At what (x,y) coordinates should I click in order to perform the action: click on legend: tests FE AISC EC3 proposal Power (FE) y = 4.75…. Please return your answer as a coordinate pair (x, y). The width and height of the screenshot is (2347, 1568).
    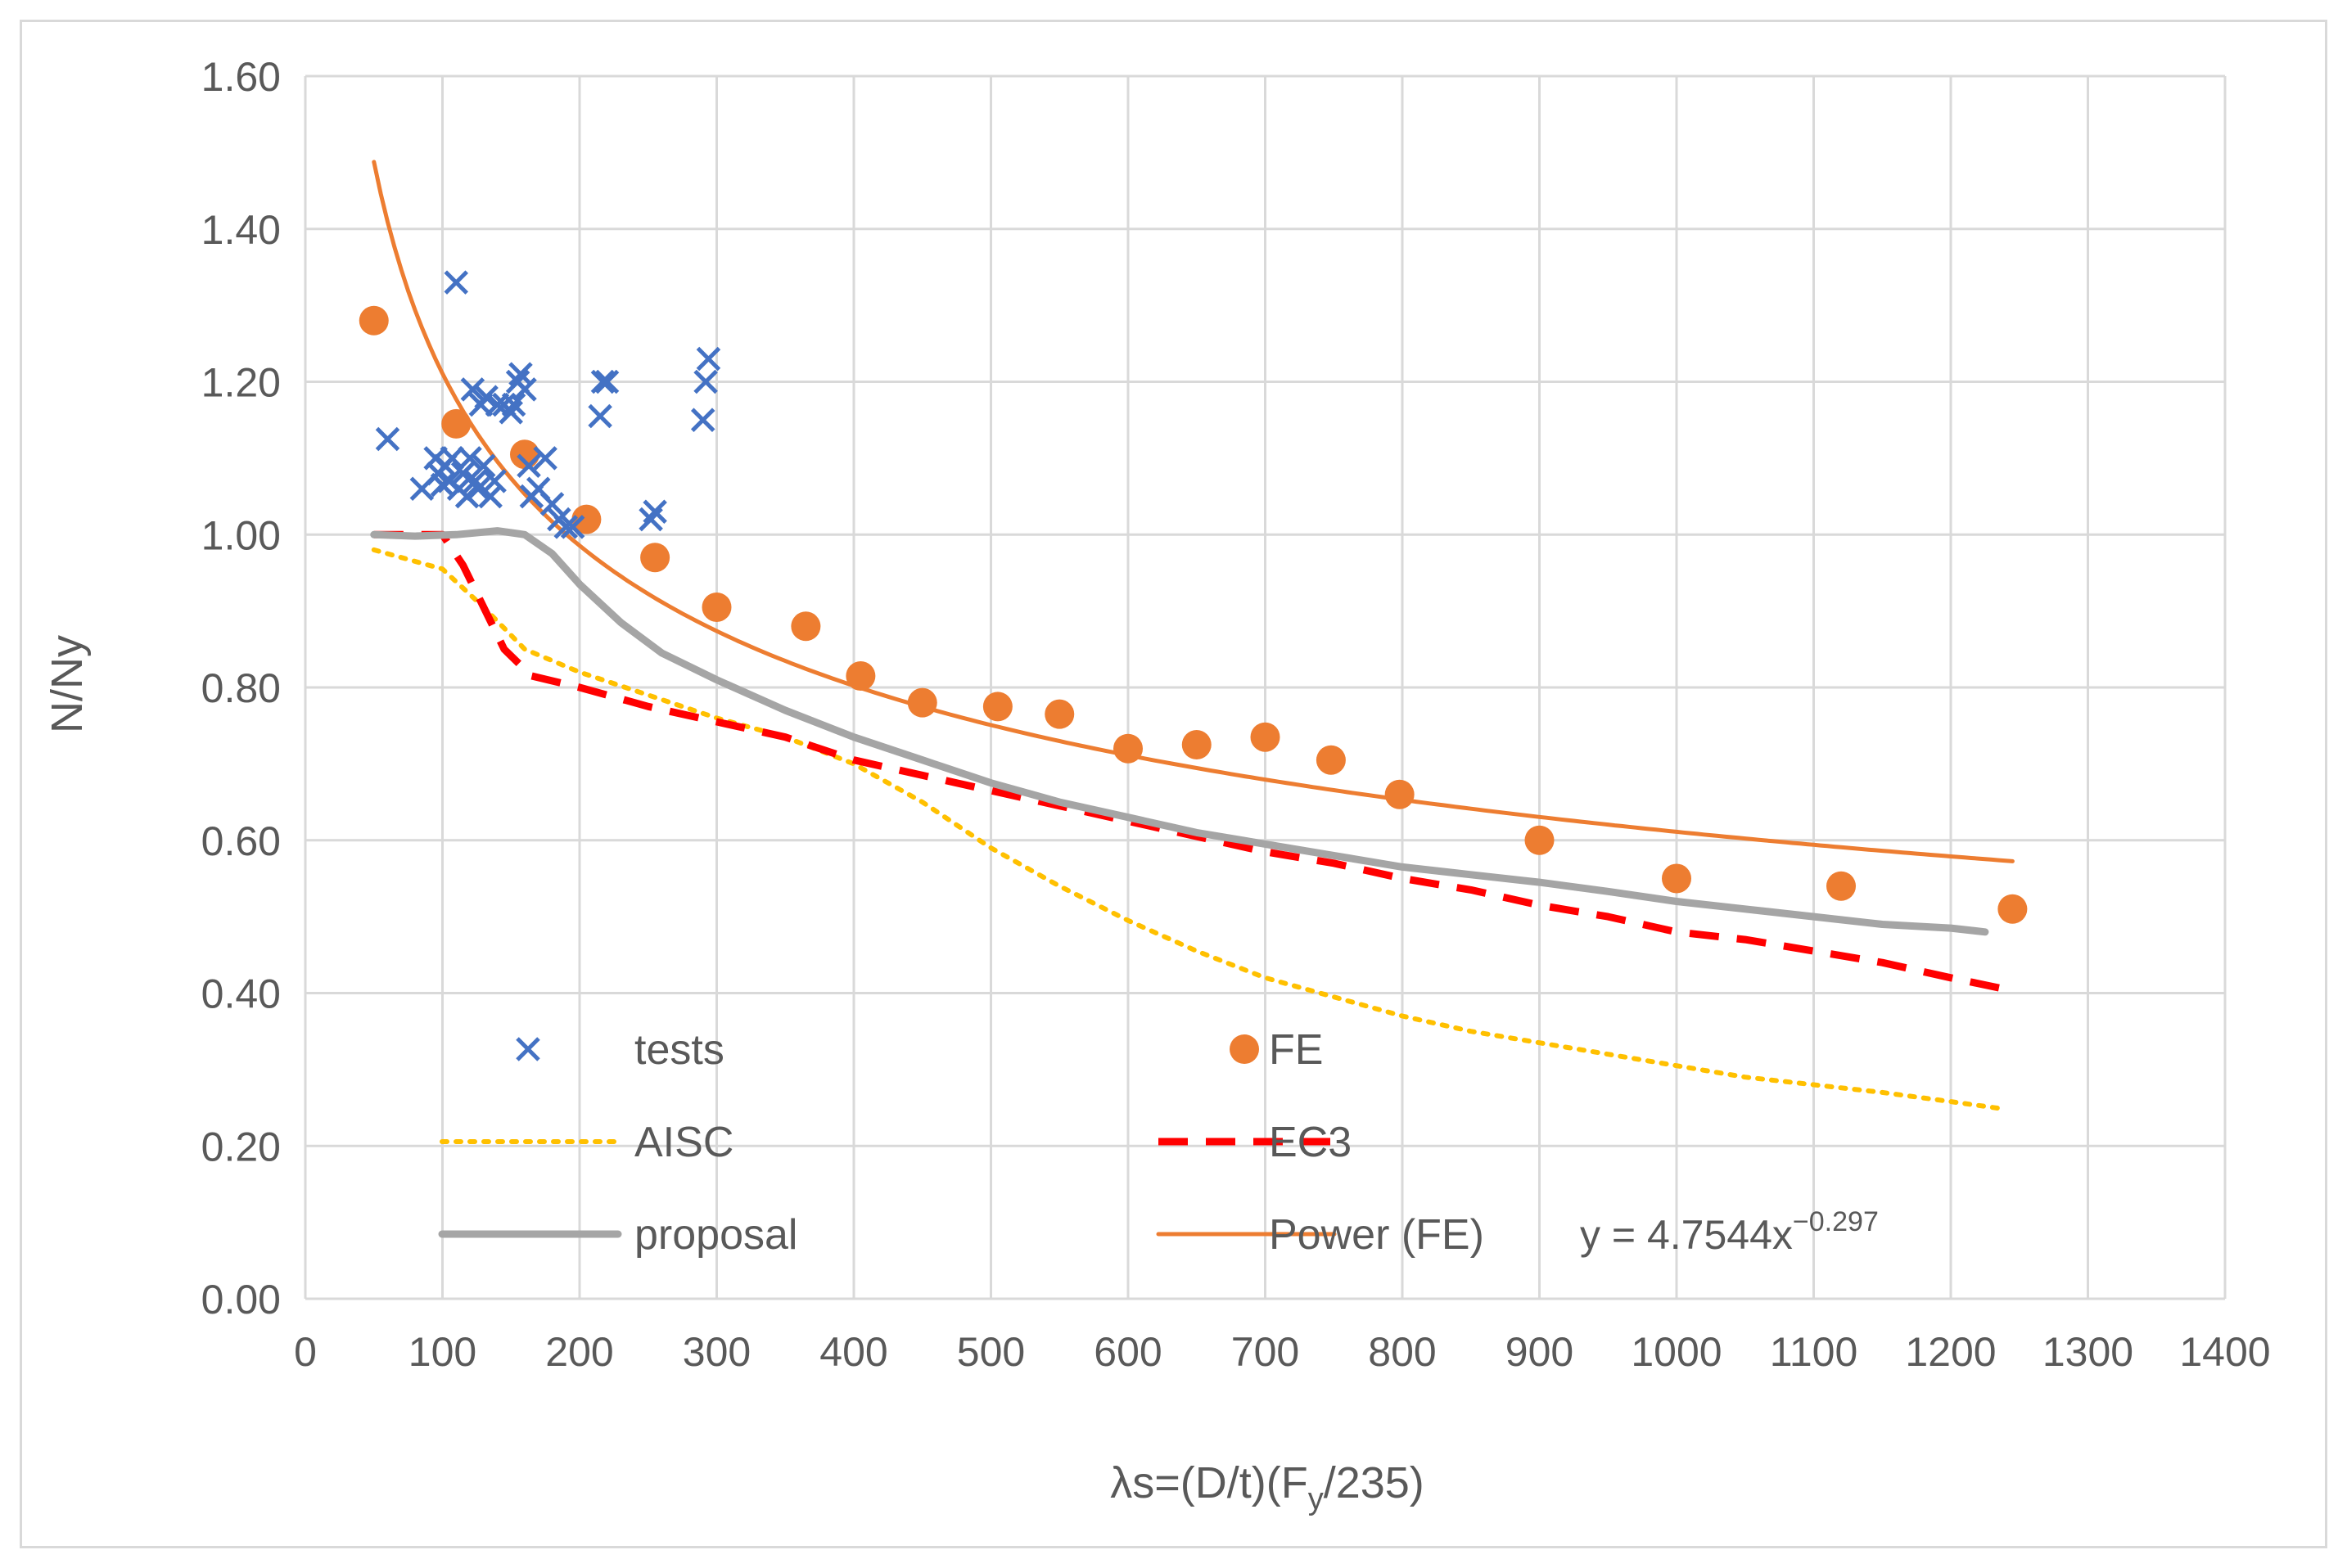
    Looking at the image, I should click on (1158, 1142).